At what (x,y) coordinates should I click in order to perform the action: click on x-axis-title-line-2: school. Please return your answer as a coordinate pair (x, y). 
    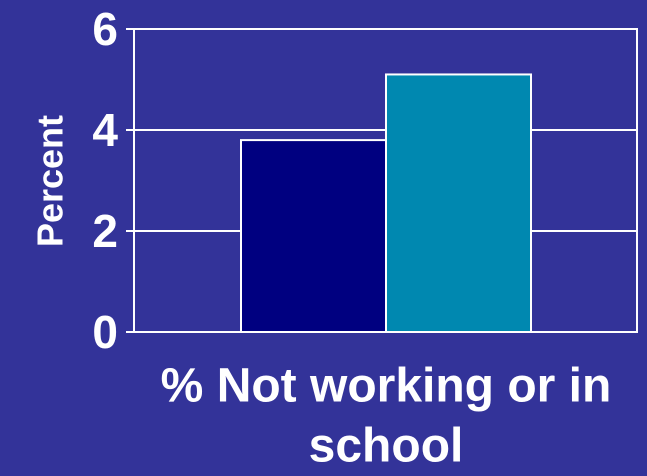
    Looking at the image, I should click on (386, 446).